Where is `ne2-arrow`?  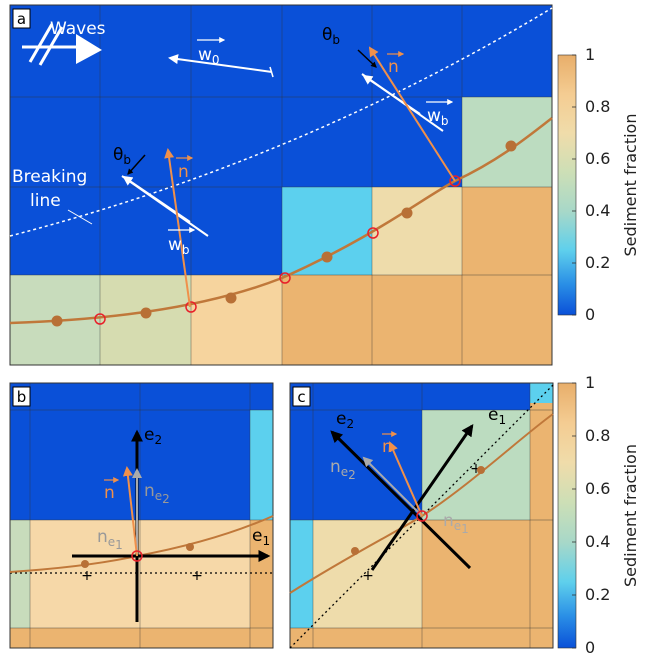 ne2-arrow is located at coordinates (392, 486).